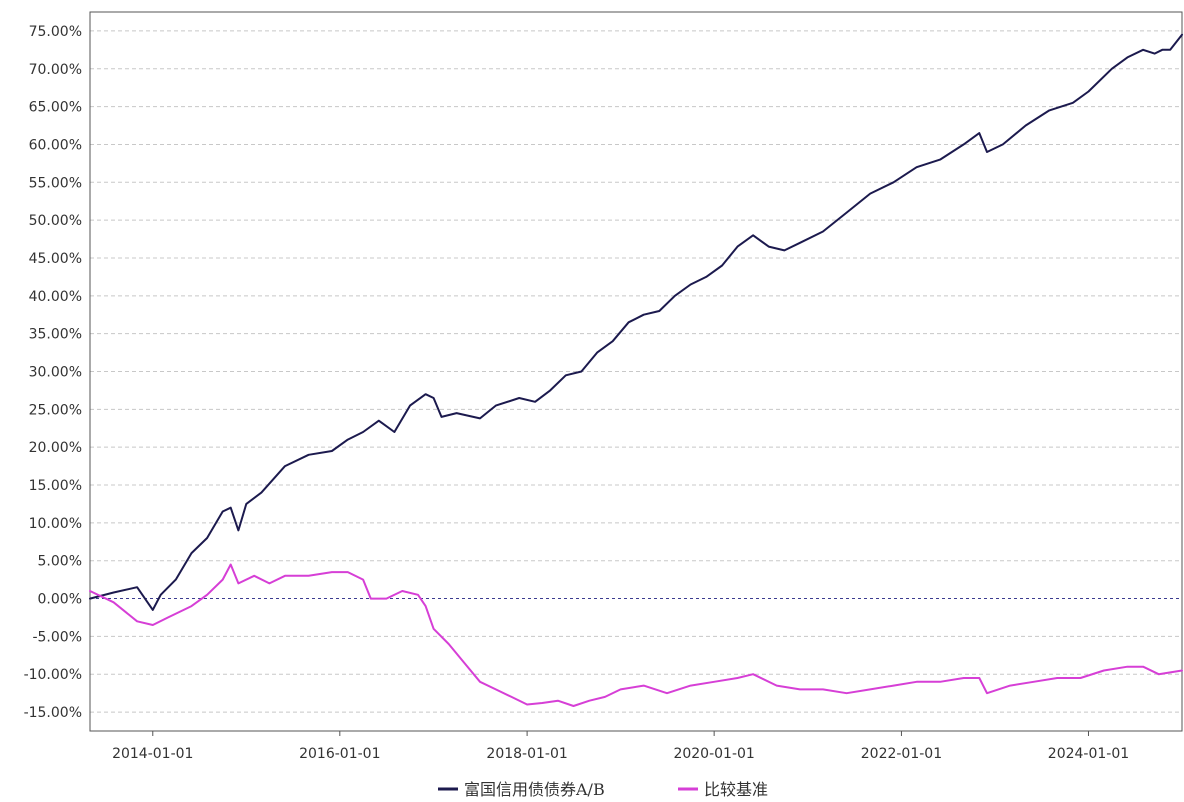 The height and width of the screenshot is (802, 1184). I want to click on y-tick-label: 50.00%, so click(55, 221).